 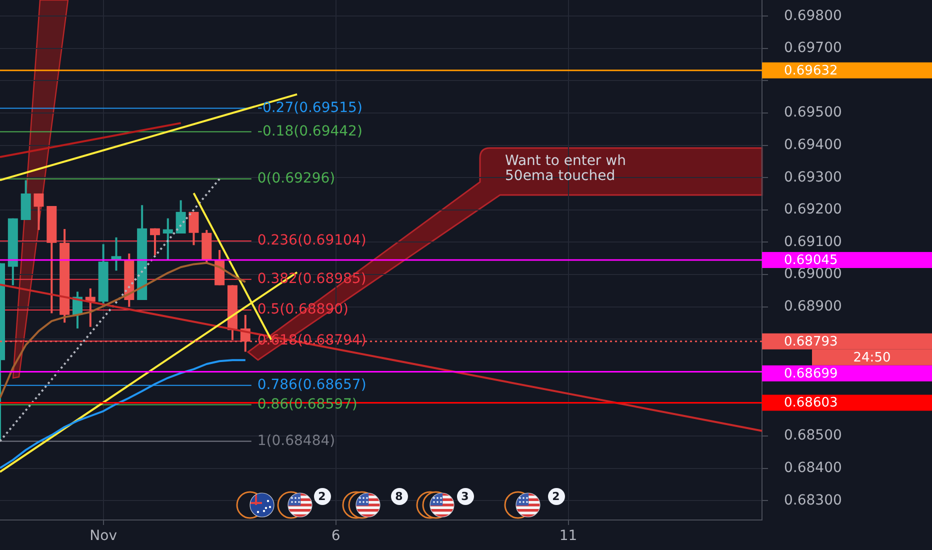 What do you see at coordinates (465, 496) in the screenshot?
I see `annotation: 3` at bounding box center [465, 496].